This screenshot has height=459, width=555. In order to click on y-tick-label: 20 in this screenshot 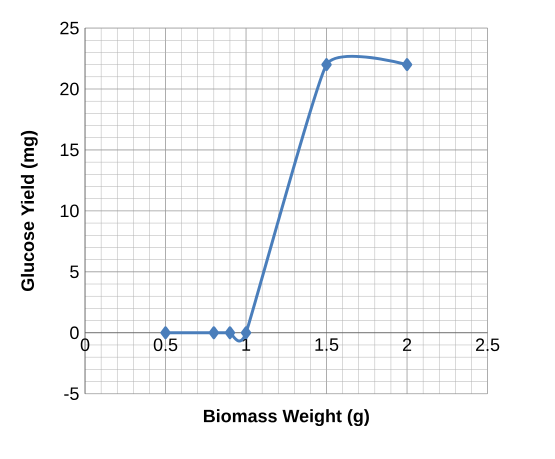, I will do `click(69, 89)`.